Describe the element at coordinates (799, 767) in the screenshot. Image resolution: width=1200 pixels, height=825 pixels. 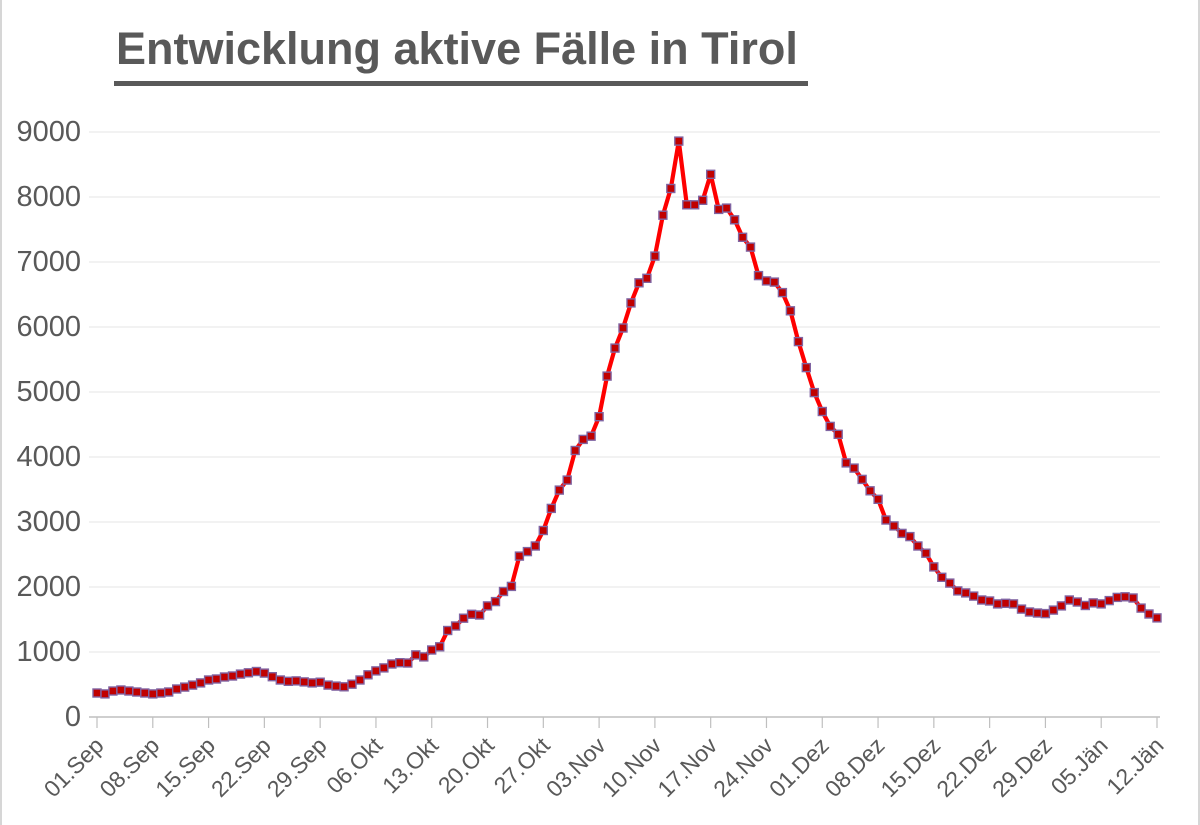
I see `x-axis-label: 01.Dez` at that location.